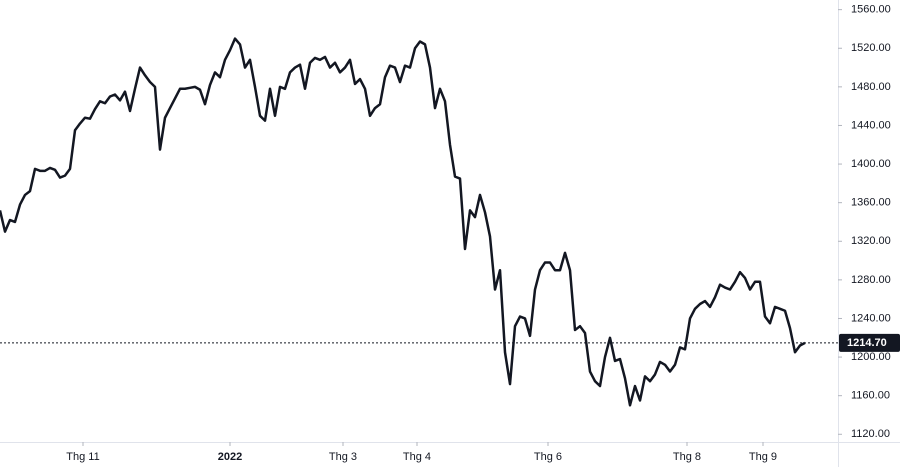  Describe the element at coordinates (871, 357) in the screenshot. I see `y-tick-label: 1200.00` at that location.